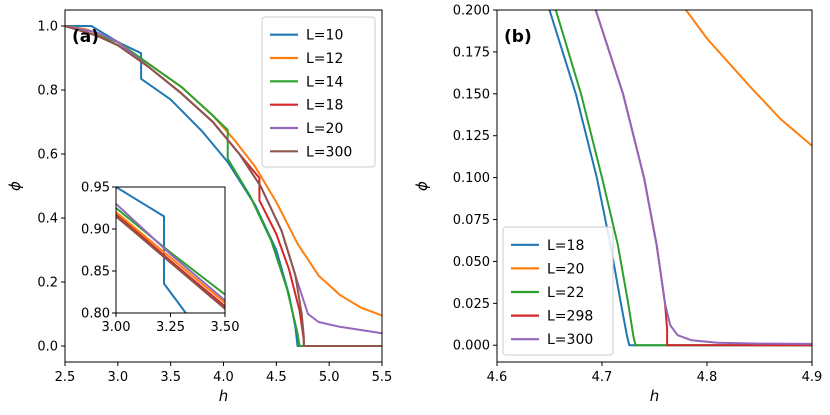  I want to click on y-tick-label: 0.2, so click(47, 283).